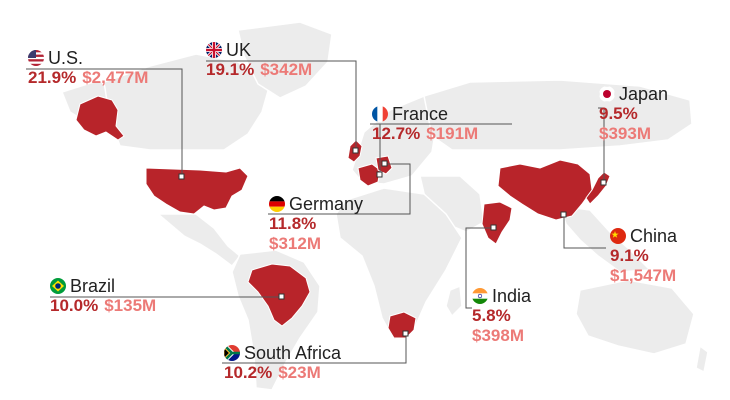 This screenshot has height=400, width=730. What do you see at coordinates (100, 118) in the screenshot?
I see `land-alaska-us` at bounding box center [100, 118].